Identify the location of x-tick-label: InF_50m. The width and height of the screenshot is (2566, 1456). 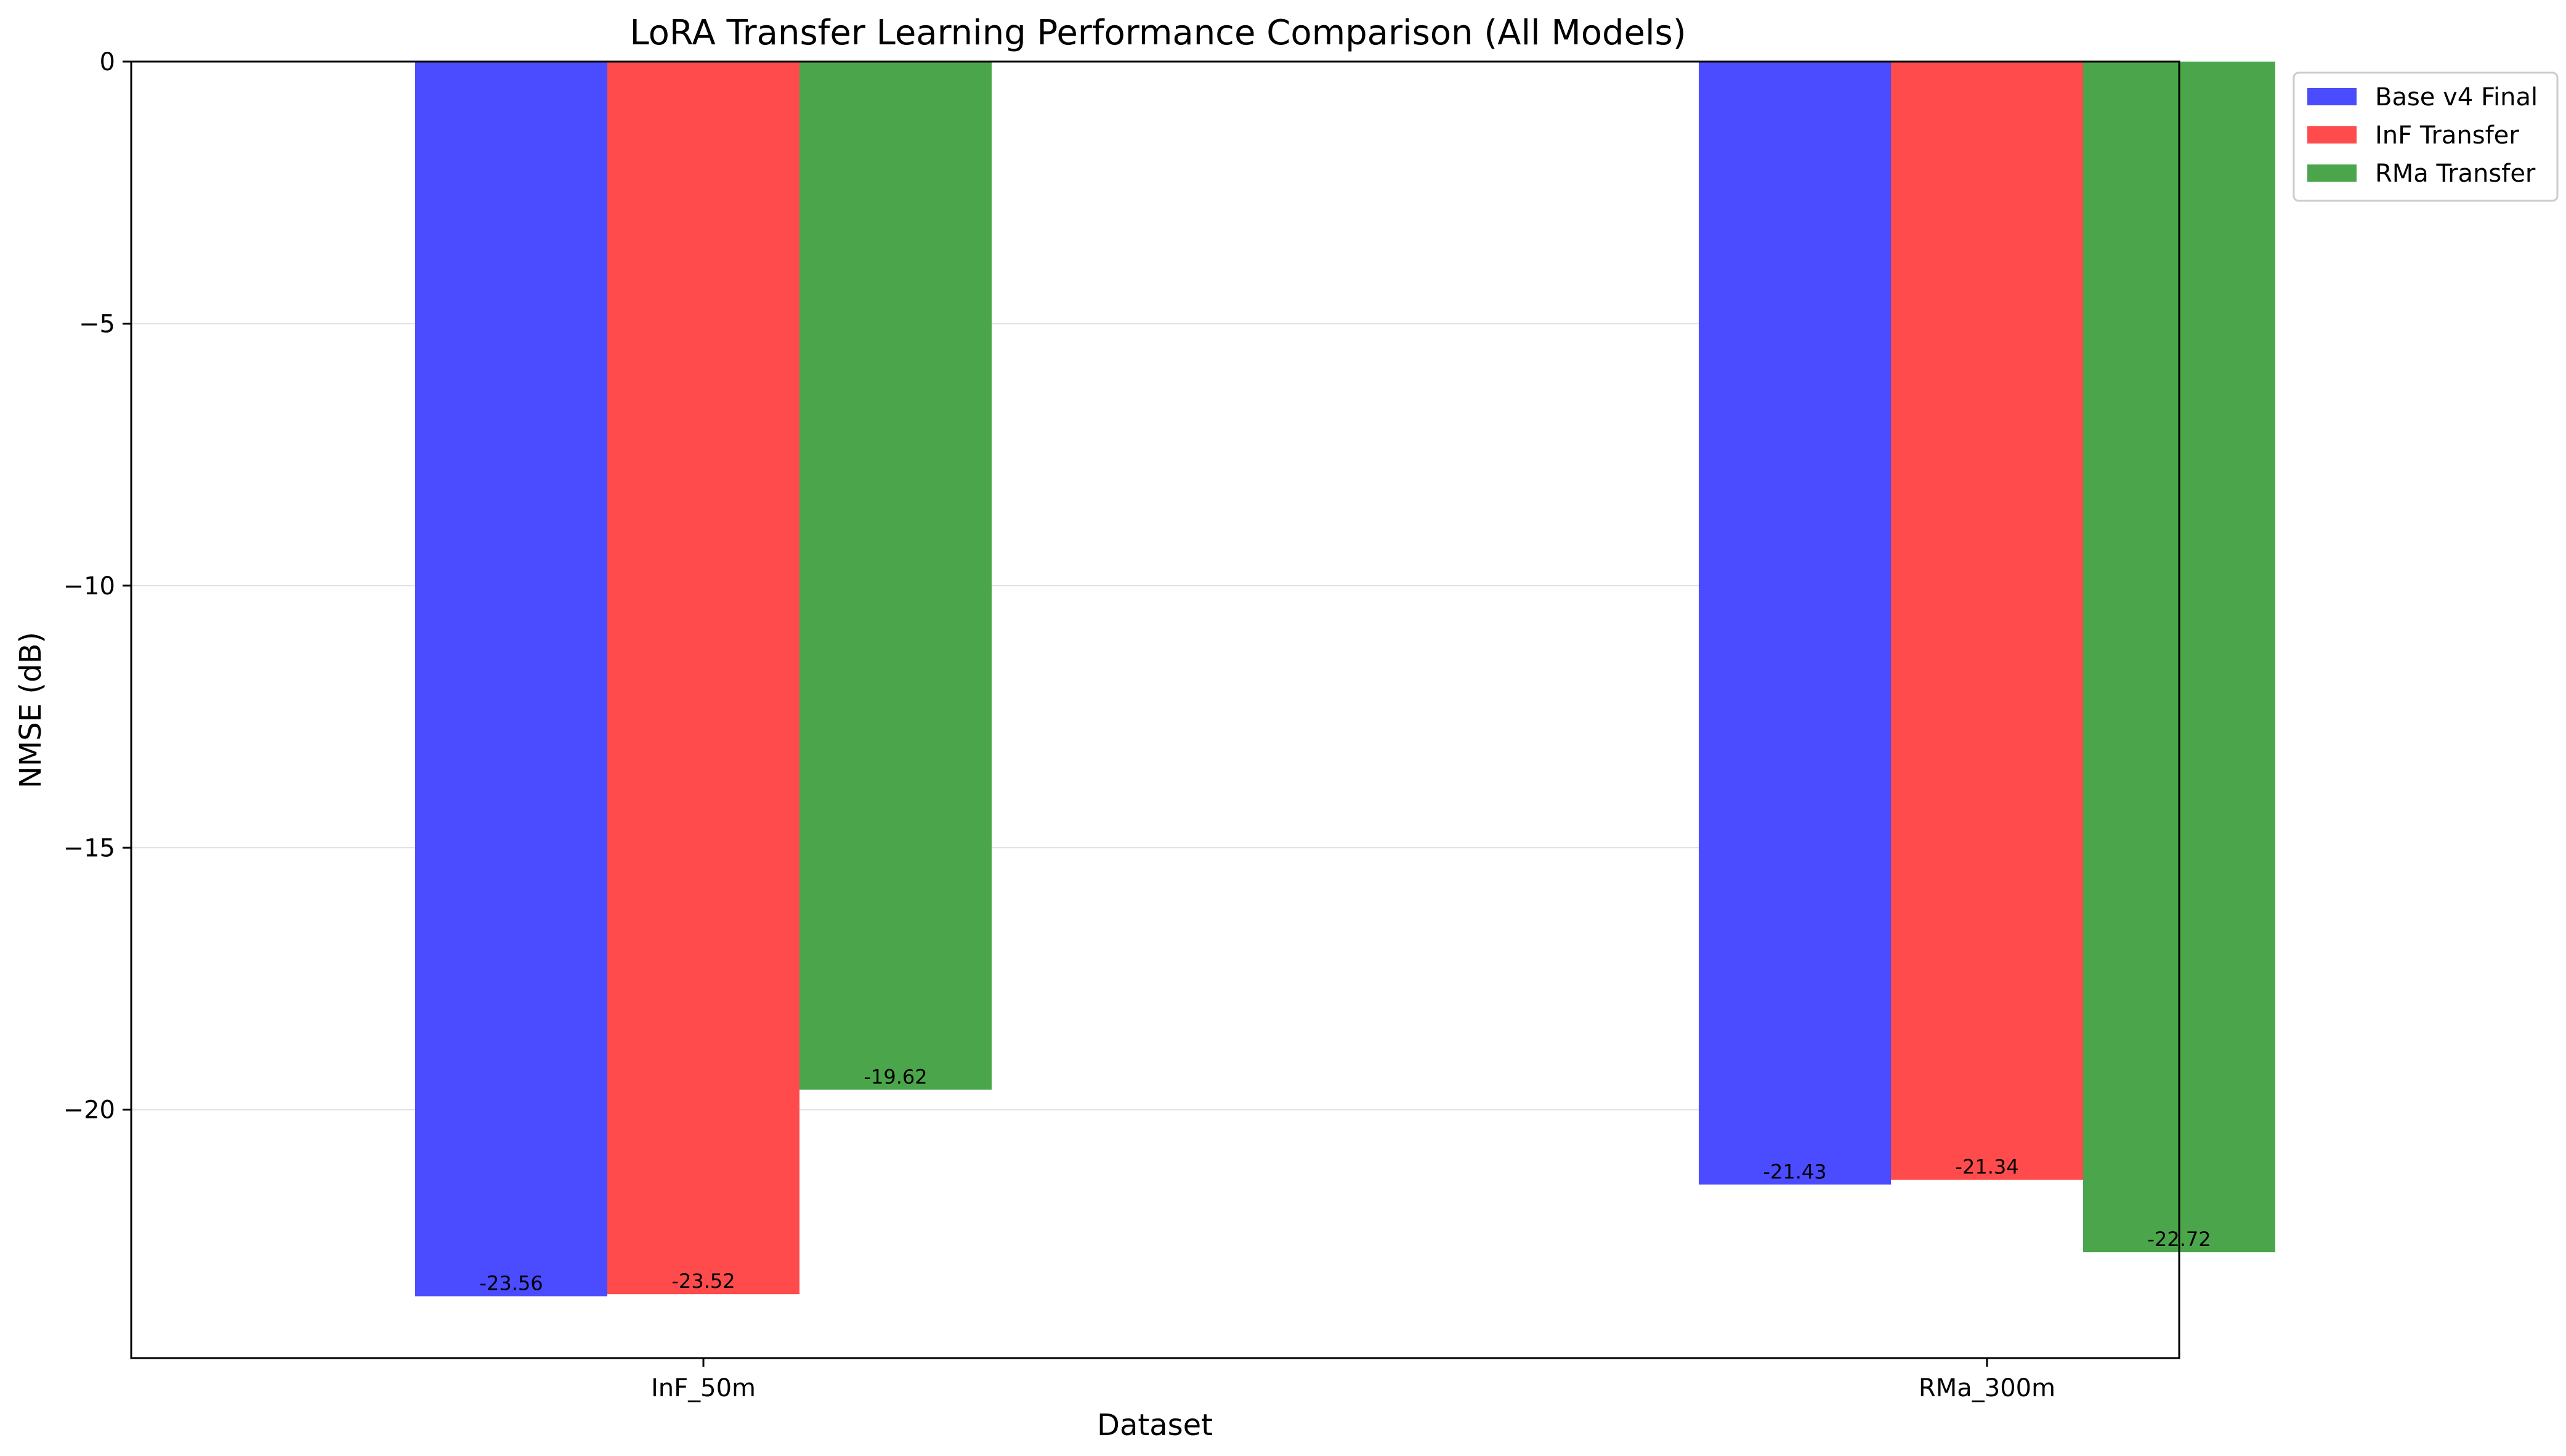
(703, 1388).